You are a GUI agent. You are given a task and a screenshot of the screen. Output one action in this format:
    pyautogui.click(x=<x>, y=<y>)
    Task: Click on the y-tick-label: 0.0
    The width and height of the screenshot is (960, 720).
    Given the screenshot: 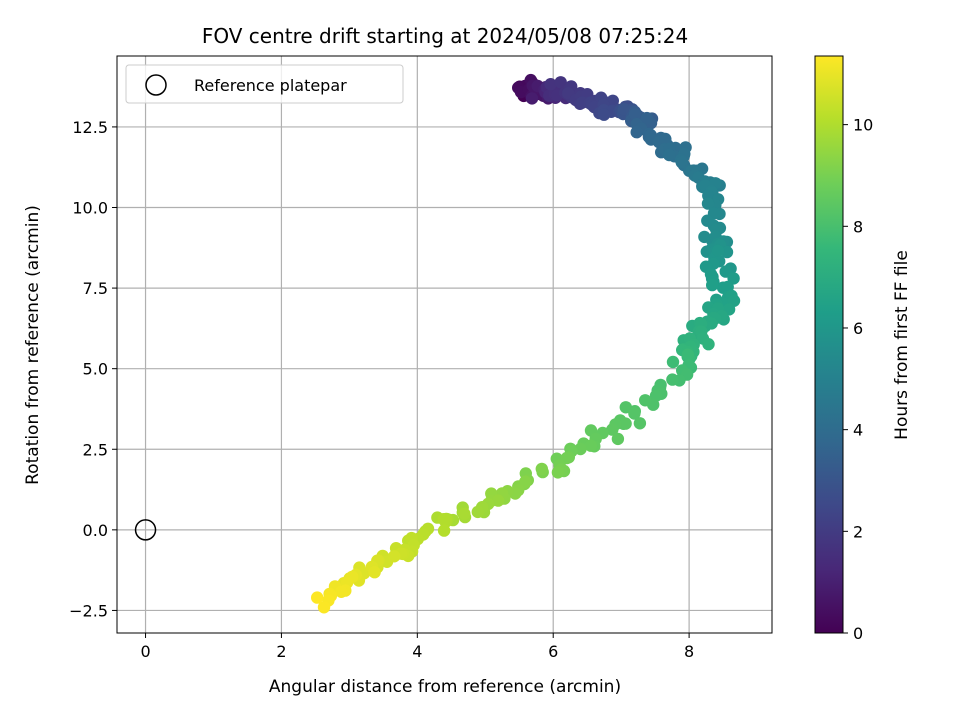 What is the action you would take?
    pyautogui.click(x=95, y=530)
    